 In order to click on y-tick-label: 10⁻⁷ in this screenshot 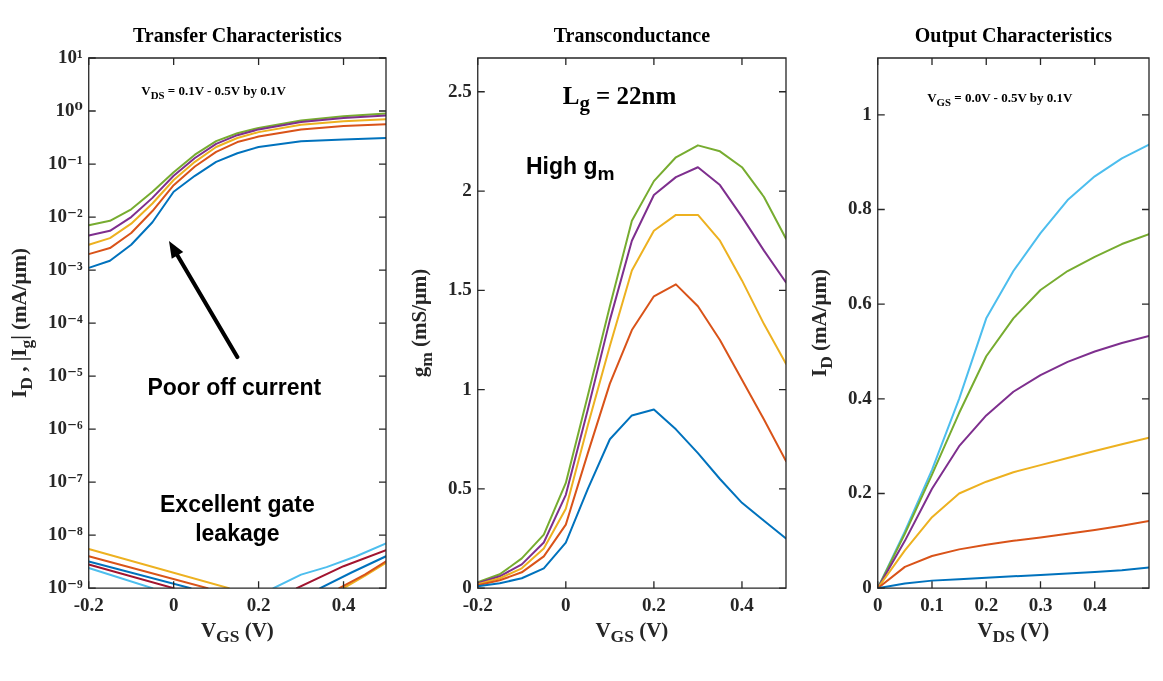, I will do `click(65, 481)`.